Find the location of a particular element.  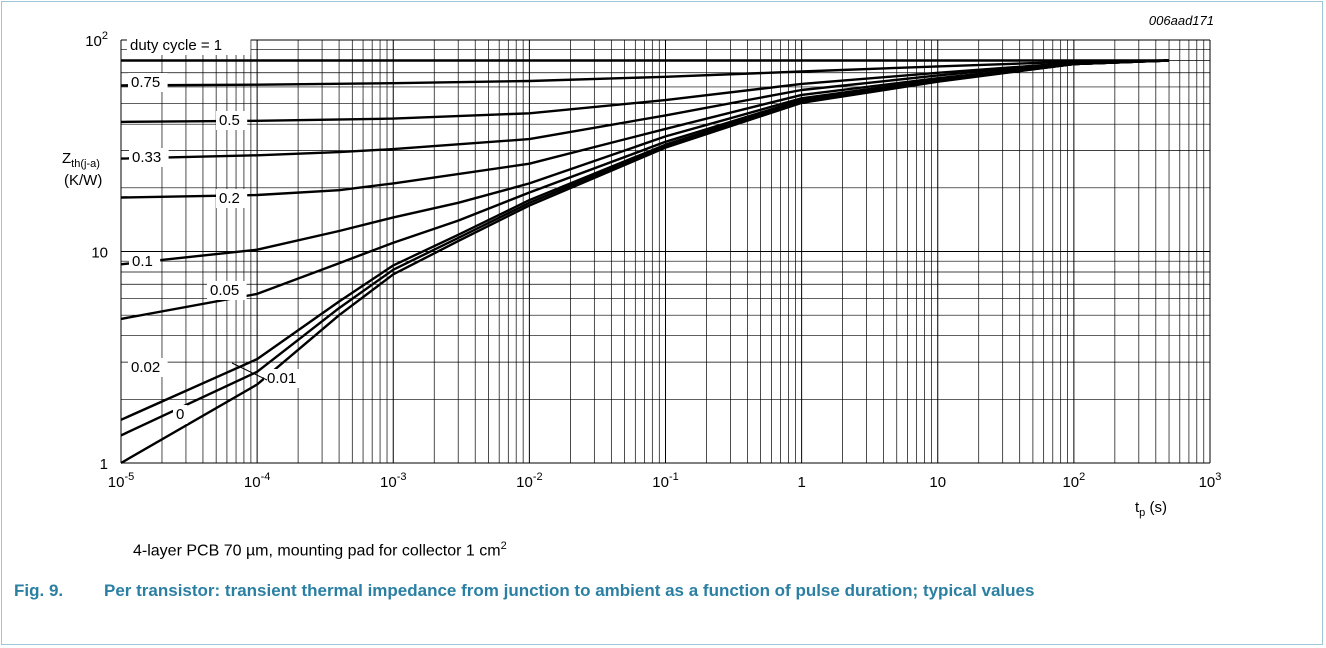

x-tick-label-1: 10⁻⁴ is located at coordinates (257, 481).